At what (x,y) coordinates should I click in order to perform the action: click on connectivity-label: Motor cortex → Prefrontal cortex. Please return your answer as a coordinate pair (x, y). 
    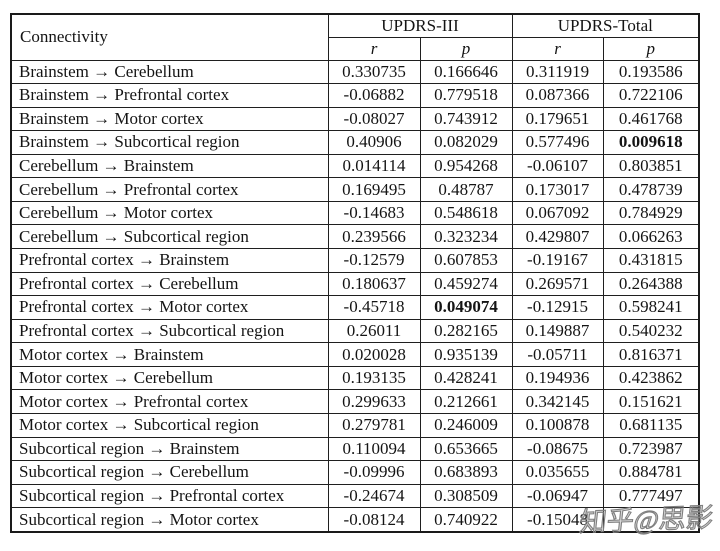
    Looking at the image, I should click on (169, 401).